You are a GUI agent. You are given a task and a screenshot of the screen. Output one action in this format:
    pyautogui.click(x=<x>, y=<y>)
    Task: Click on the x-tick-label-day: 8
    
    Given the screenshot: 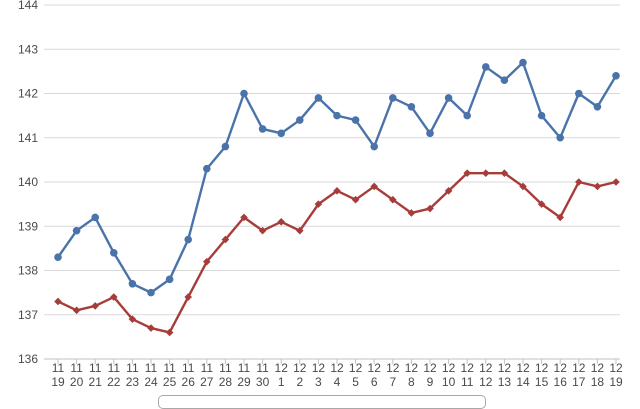 What is the action you would take?
    pyautogui.click(x=411, y=382)
    